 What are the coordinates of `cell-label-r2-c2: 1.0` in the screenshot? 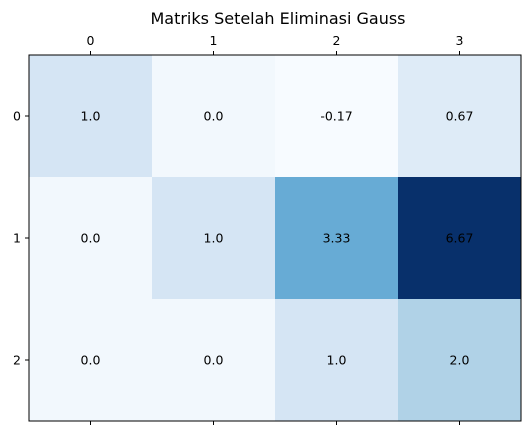 It's located at (337, 360).